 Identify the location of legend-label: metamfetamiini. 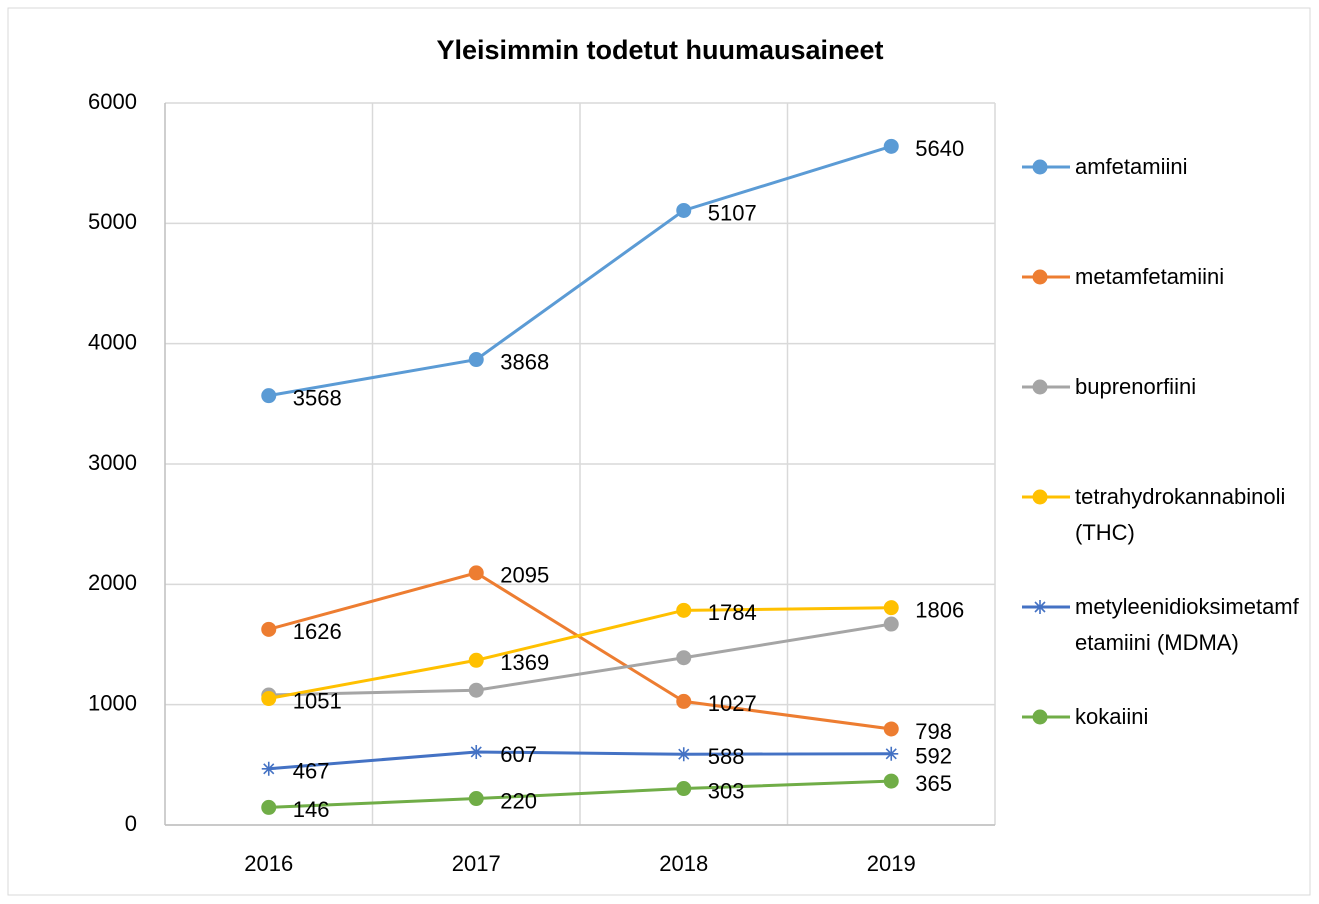
(1150, 276).